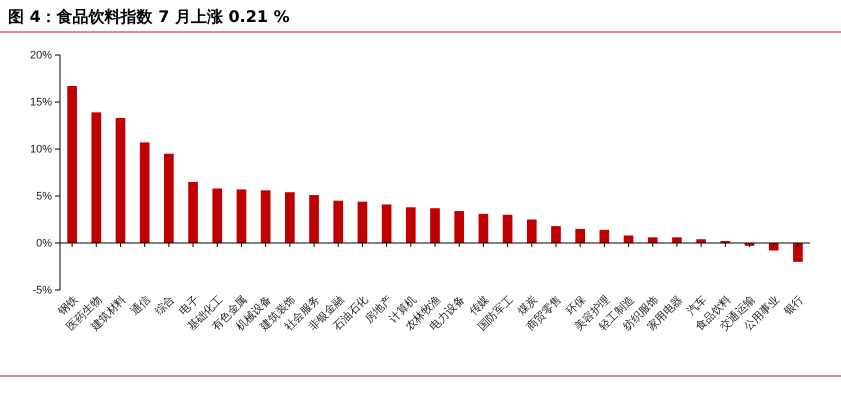  What do you see at coordinates (149, 16) in the screenshot?
I see `chart-title: 图 4：食品饮料指数 7 月上涨 0.21 %` at bounding box center [149, 16].